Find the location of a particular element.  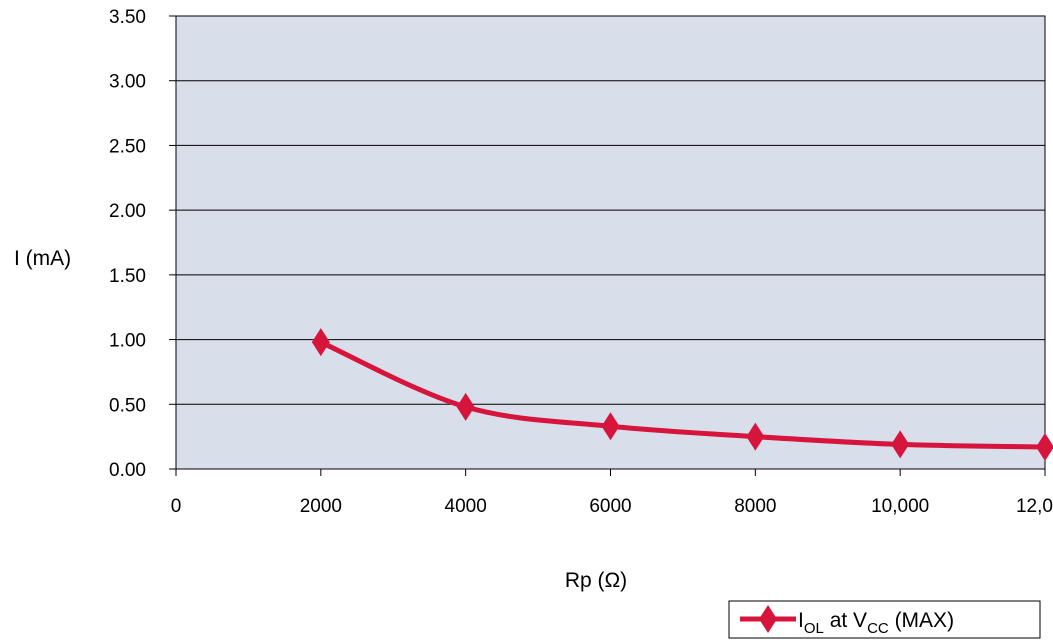

x-tick-label: 8000 is located at coordinates (755, 506).